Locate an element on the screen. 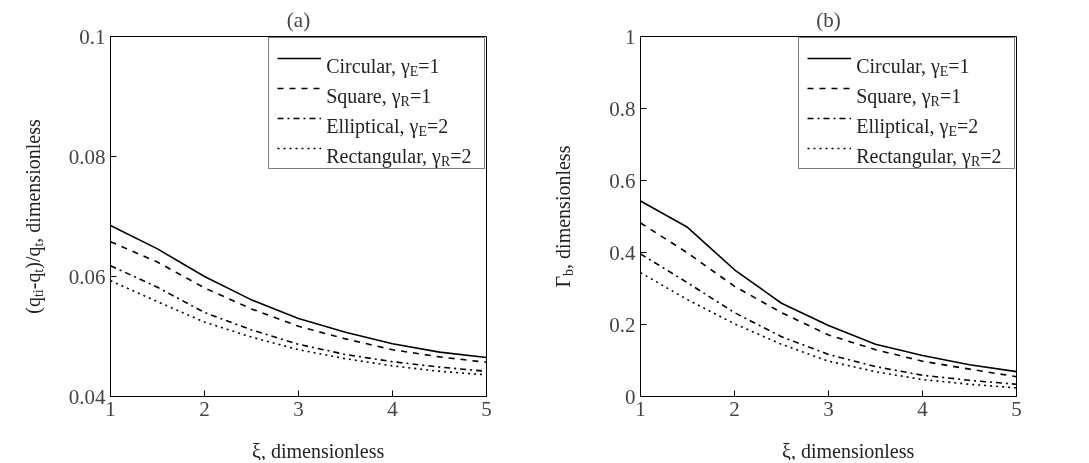  y-tick-label: 0.06 is located at coordinates (87, 276).